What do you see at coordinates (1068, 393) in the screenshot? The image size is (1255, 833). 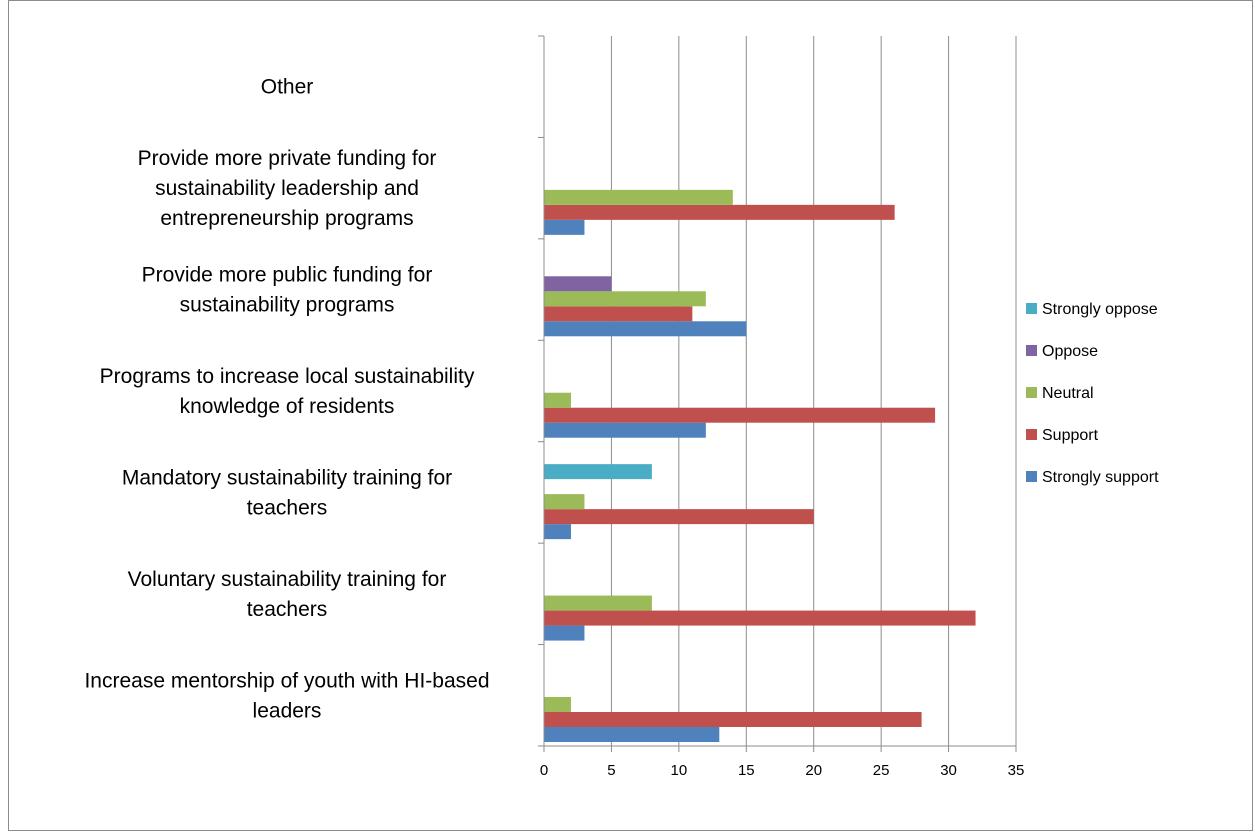 I see `legend-label: Neutral` at bounding box center [1068, 393].